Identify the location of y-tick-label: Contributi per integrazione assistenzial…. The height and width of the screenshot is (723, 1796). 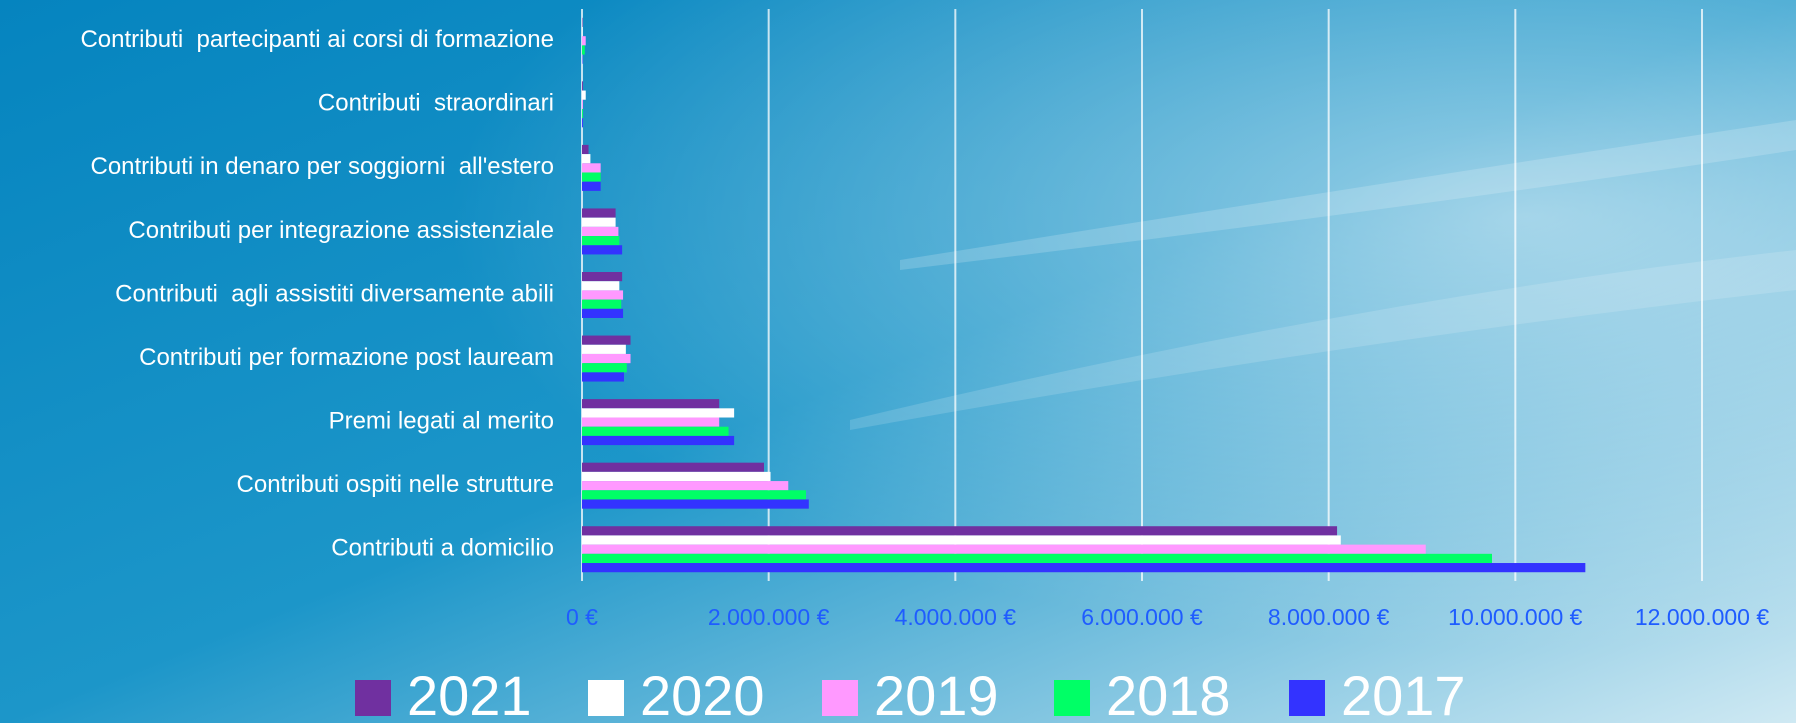
(341, 230).